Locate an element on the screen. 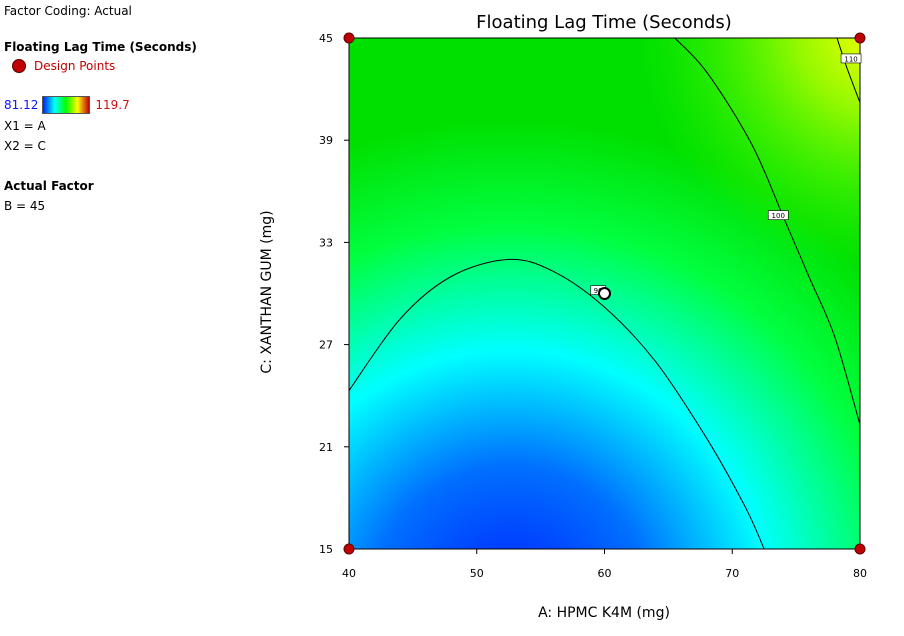 This screenshot has height=636, width=904. color-scale: 81.12 119.7 is located at coordinates (100, 105).